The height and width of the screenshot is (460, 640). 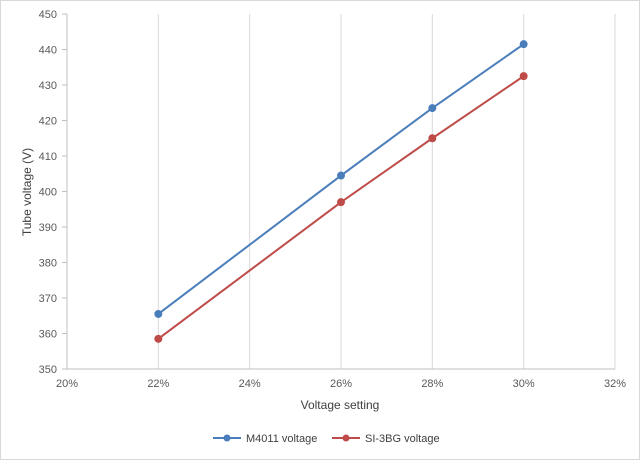 What do you see at coordinates (48, 15) in the screenshot?
I see `y-tick-label: 450` at bounding box center [48, 15].